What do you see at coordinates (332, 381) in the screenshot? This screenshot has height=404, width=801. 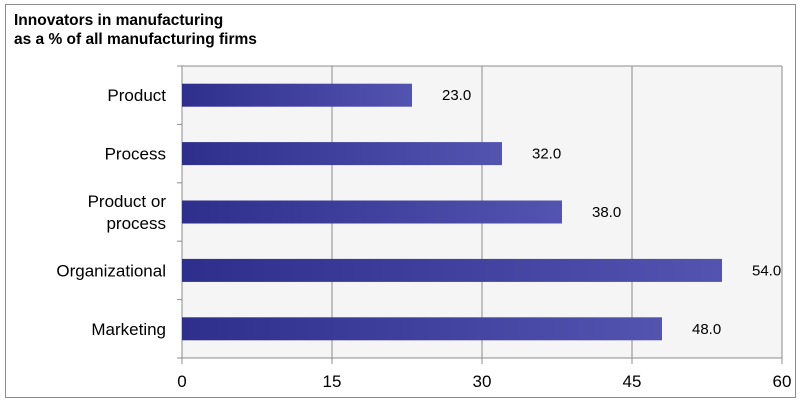 I see `x-tick-label: 15` at bounding box center [332, 381].